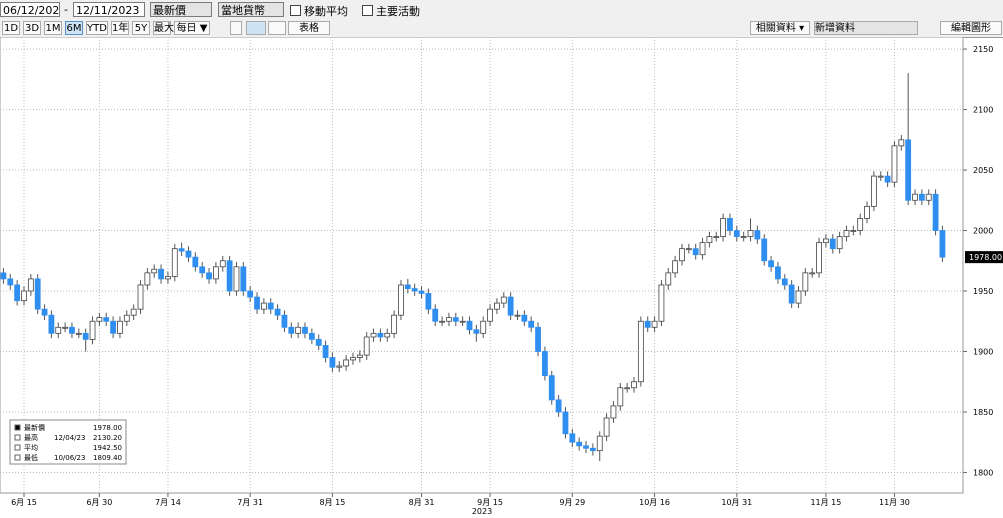  Describe the element at coordinates (971, 28) in the screenshot. I see `edit-chart: 編輯圖形` at that location.